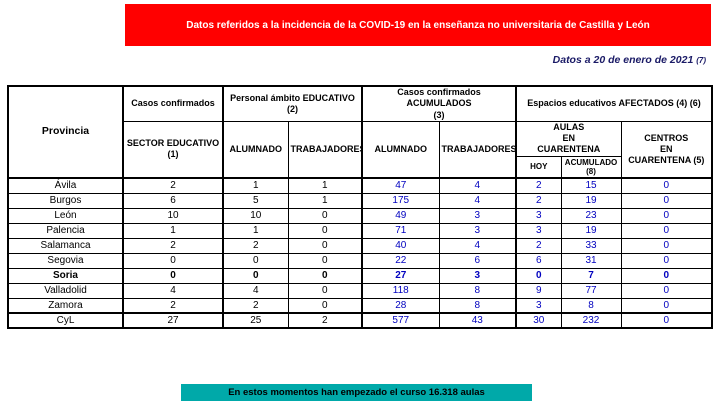  Describe the element at coordinates (400, 245) in the screenshot. I see `value-cell: 40` at that location.